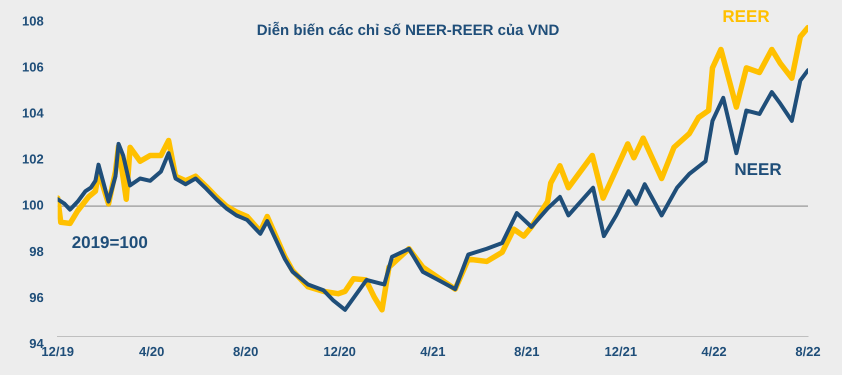 The height and width of the screenshot is (375, 842). Describe the element at coordinates (527, 351) in the screenshot. I see `x-tick-label: 8/21` at that location.